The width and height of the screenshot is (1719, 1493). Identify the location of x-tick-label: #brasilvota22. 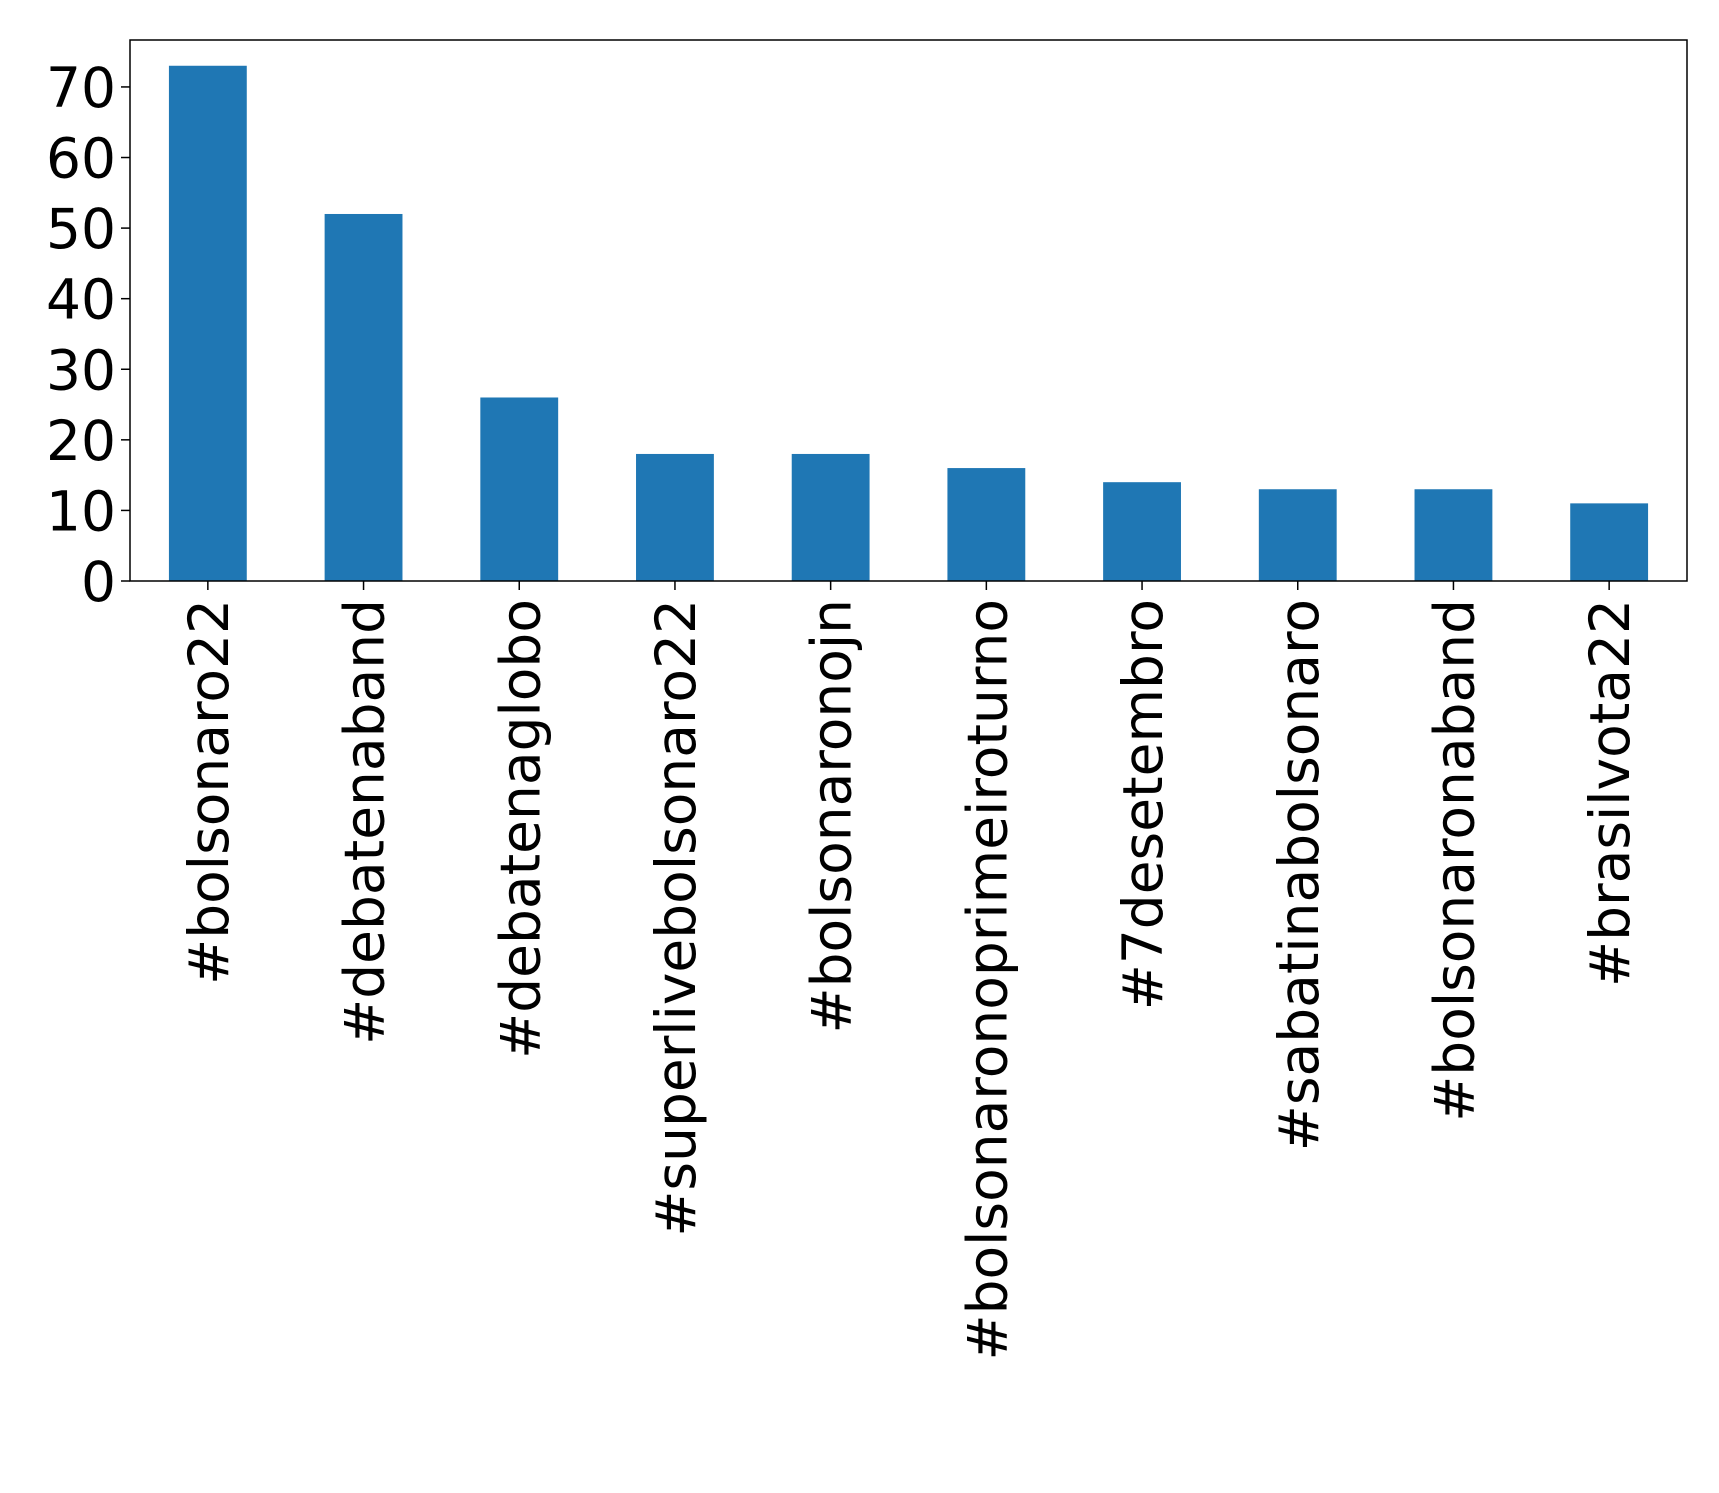
(1610, 793).